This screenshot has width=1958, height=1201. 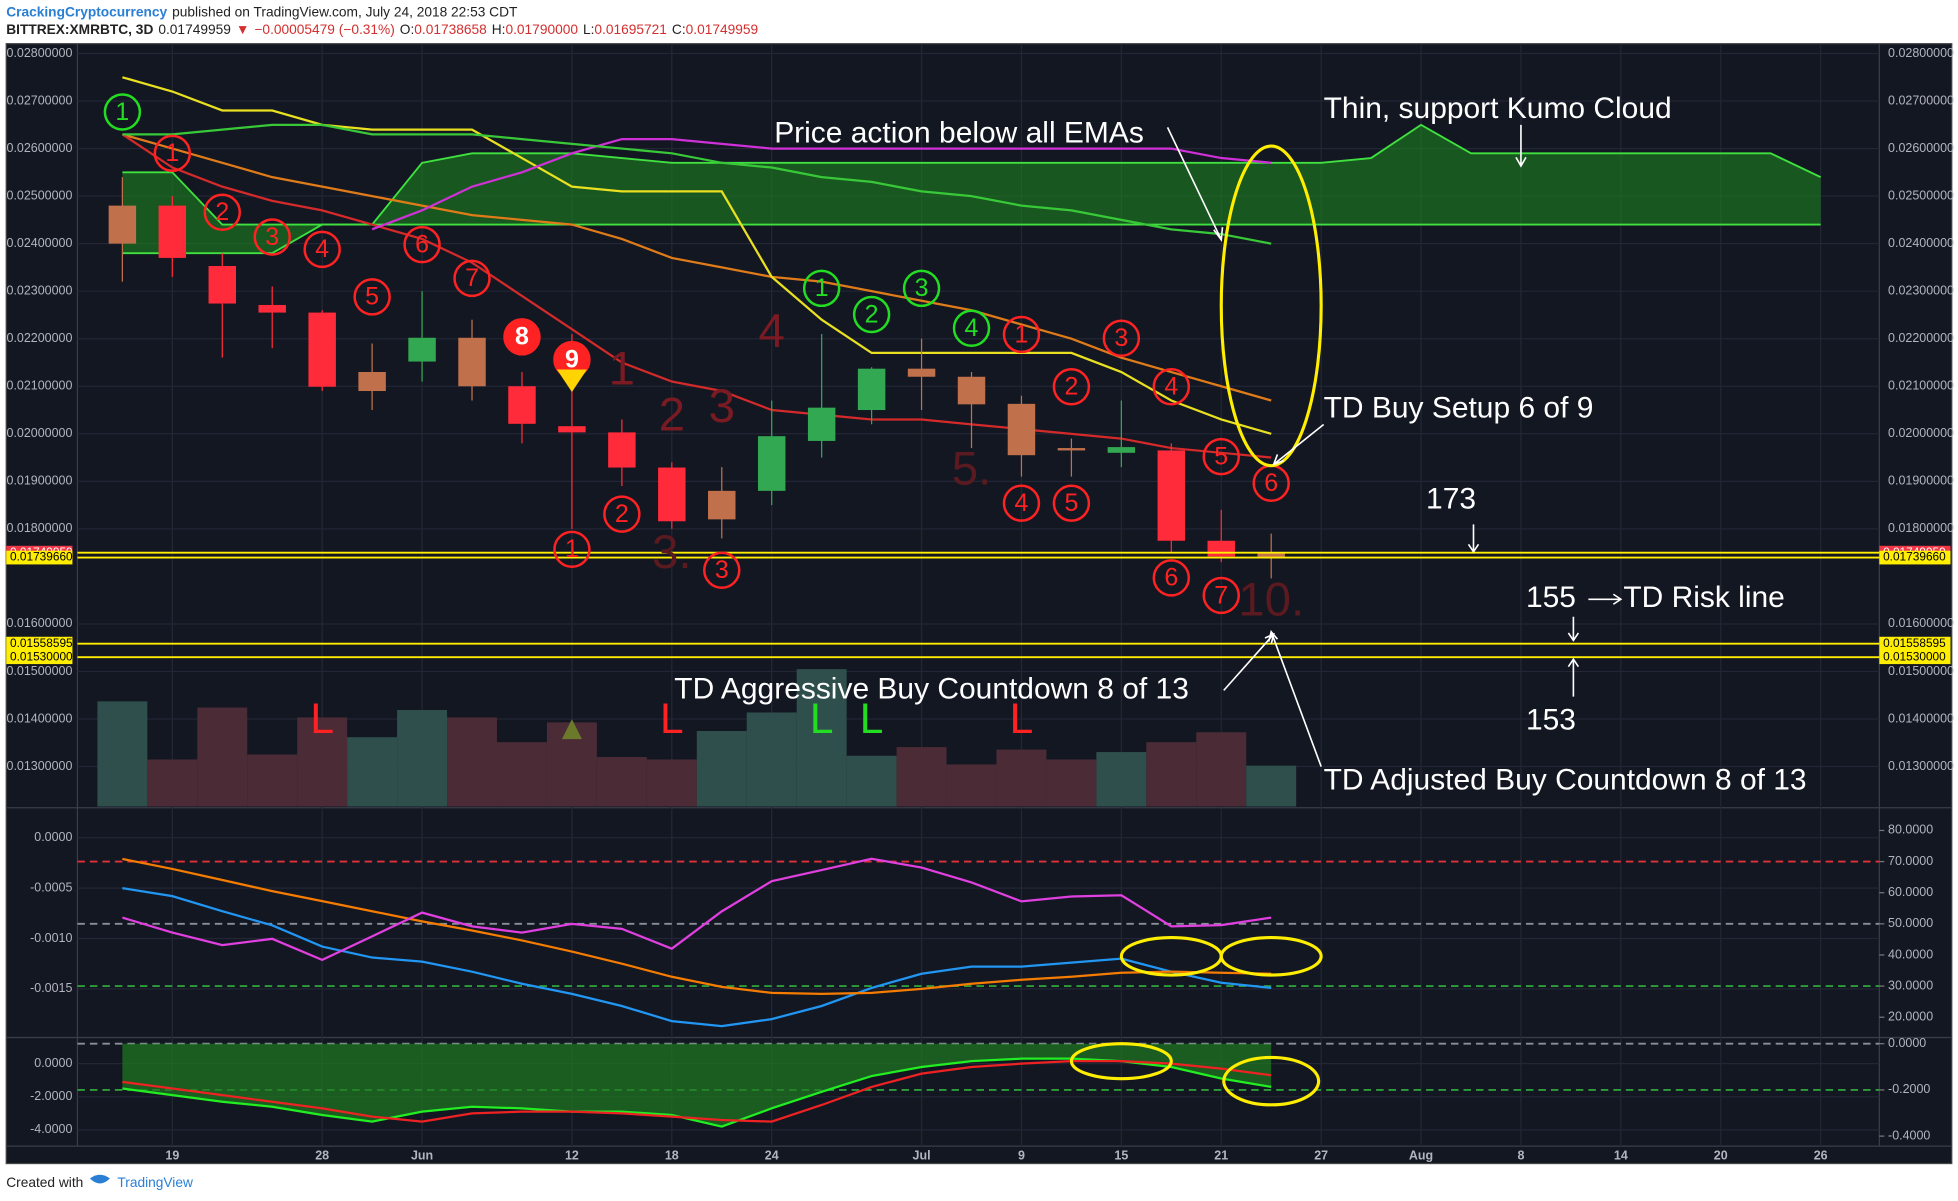 I want to click on annotation: TD Risk line, so click(x=1703, y=597).